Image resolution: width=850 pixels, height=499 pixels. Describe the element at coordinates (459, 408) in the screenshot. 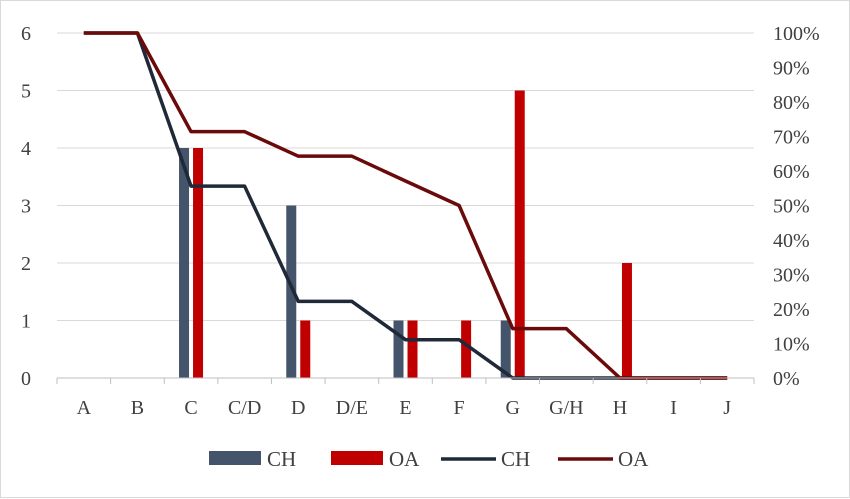

I see `x-tick-label: F` at that location.